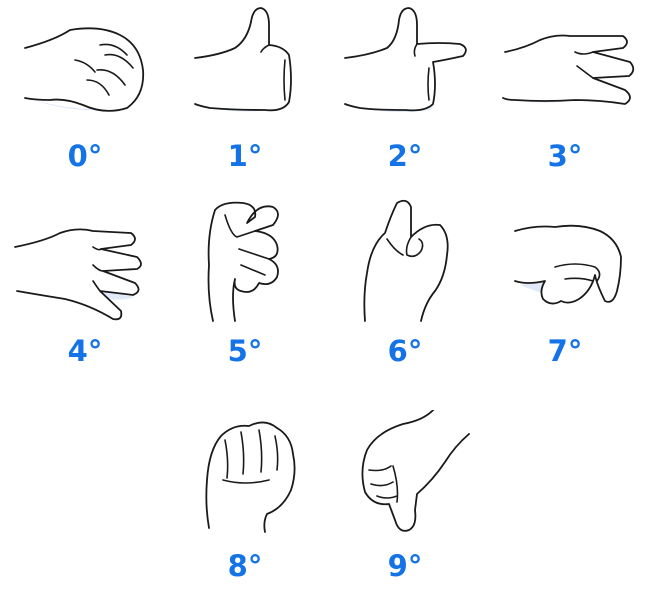  What do you see at coordinates (243, 59) in the screenshot?
I see `hand-thumb-up-icon` at bounding box center [243, 59].